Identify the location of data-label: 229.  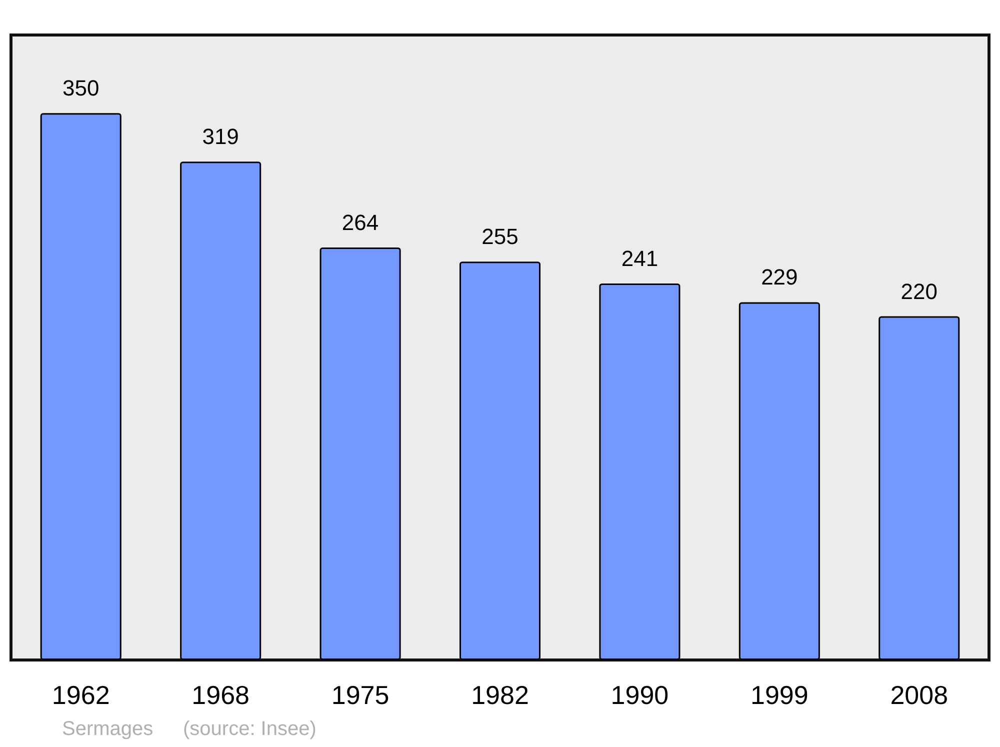
(779, 277).